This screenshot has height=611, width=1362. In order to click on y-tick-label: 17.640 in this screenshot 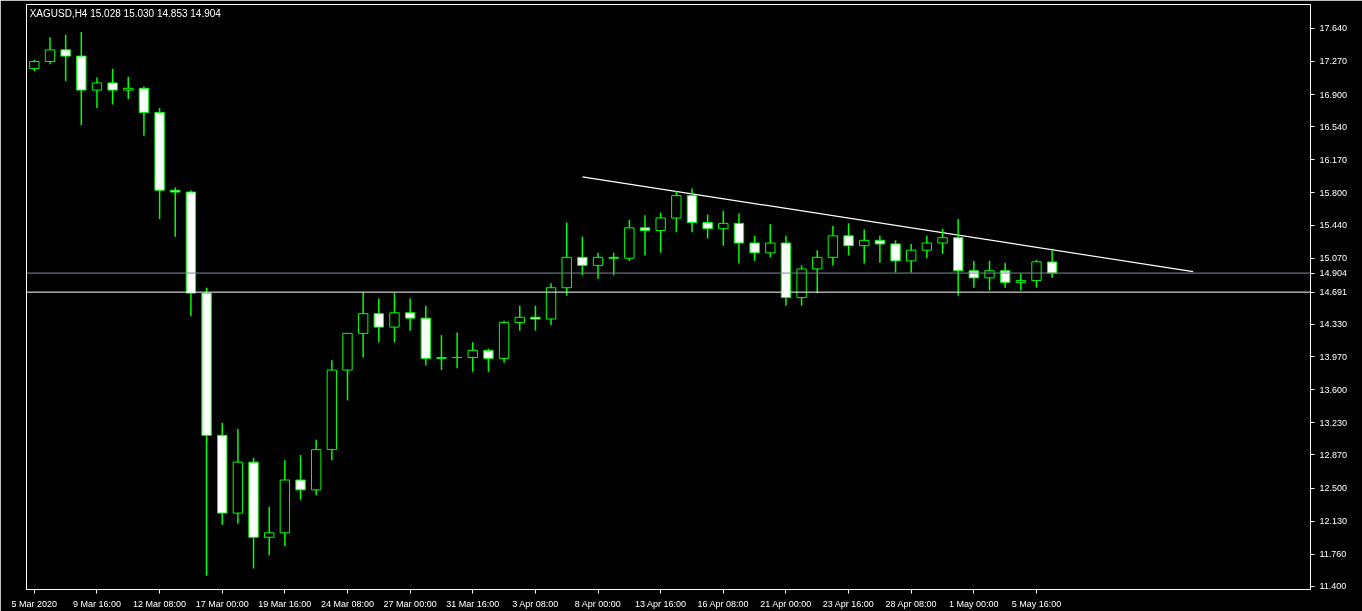, I will do `click(1333, 28)`.